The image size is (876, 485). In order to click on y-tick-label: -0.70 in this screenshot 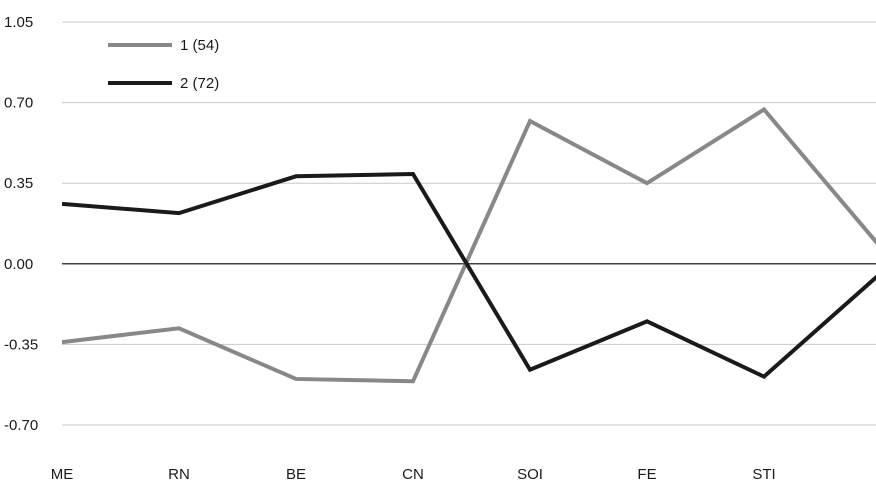, I will do `click(21, 425)`.